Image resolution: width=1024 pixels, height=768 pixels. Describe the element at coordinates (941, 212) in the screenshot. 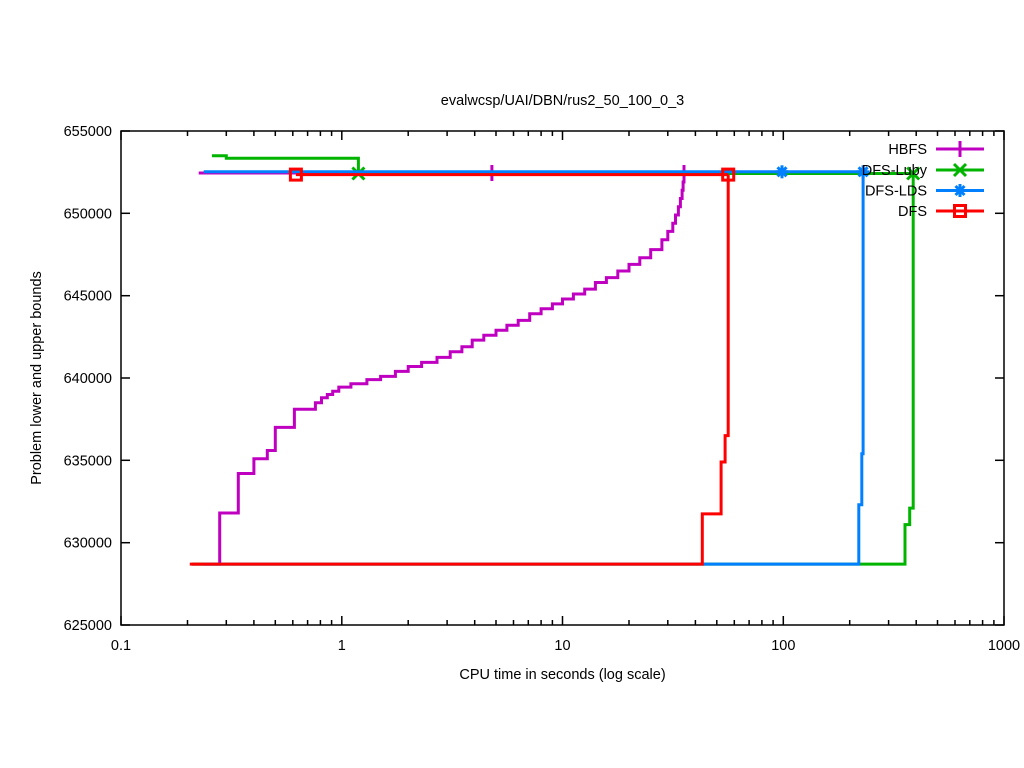

I see `legend-entry-DFS: DFS` at that location.